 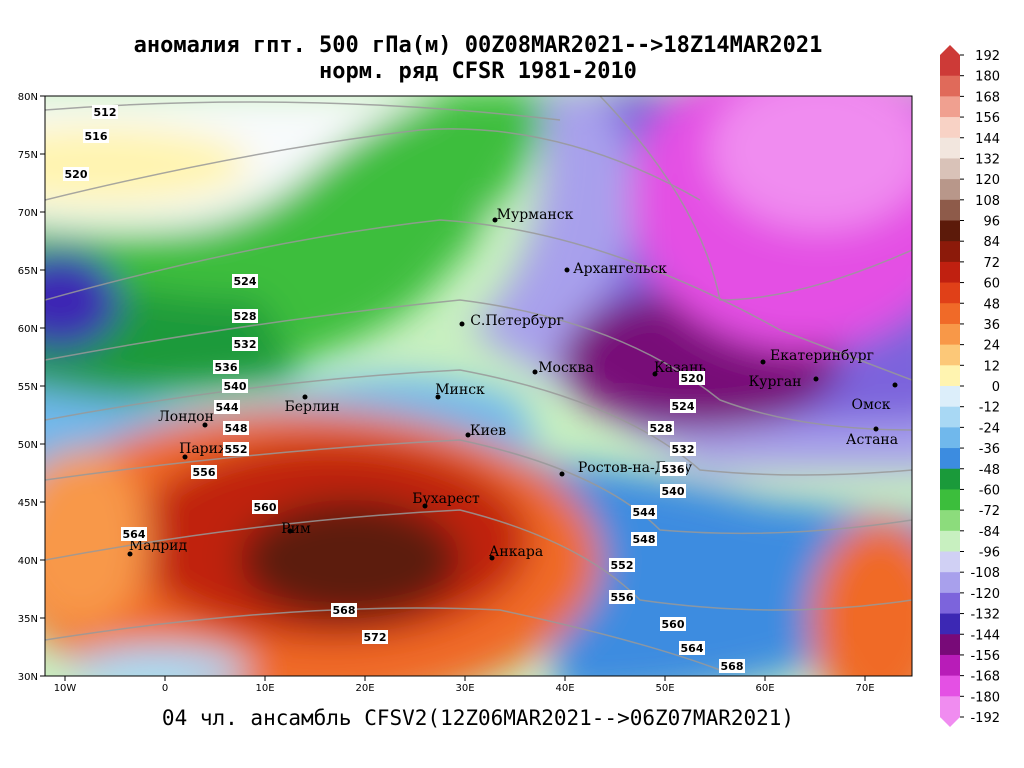 What do you see at coordinates (991, 284) in the screenshot?
I see `colorbar-label: 60` at bounding box center [991, 284].